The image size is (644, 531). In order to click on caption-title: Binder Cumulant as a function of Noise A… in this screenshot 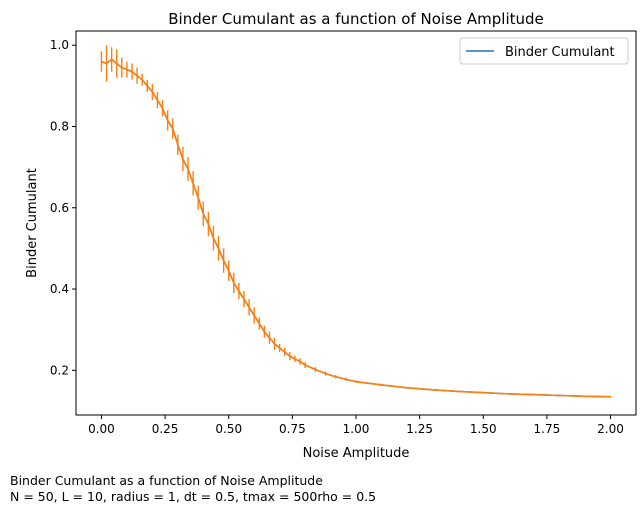, I will do `click(166, 480)`.